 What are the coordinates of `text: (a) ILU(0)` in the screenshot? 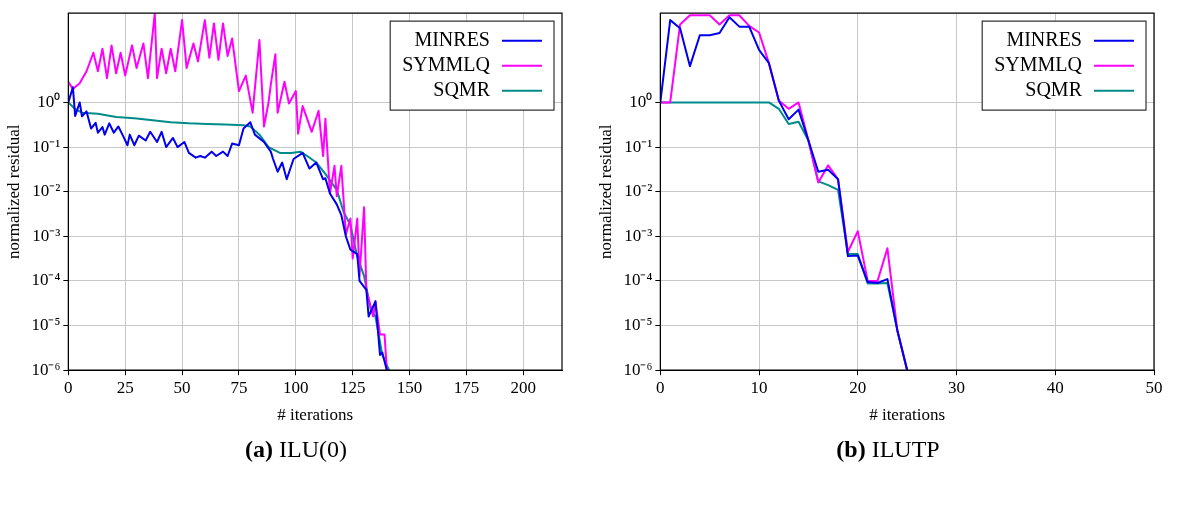 It's located at (296, 449).